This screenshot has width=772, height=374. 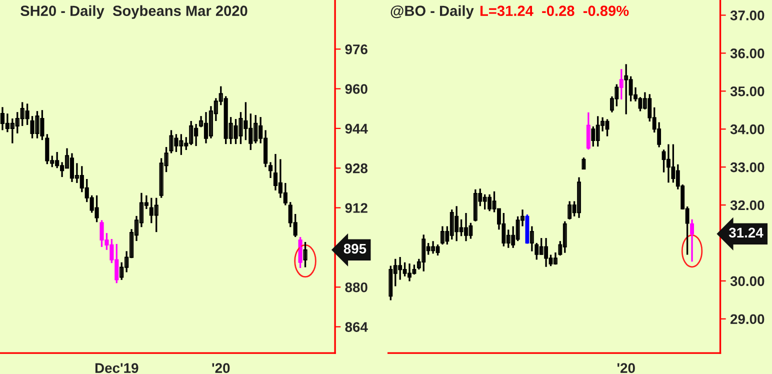 I want to click on y-tick-label: 32.00, so click(x=747, y=205).